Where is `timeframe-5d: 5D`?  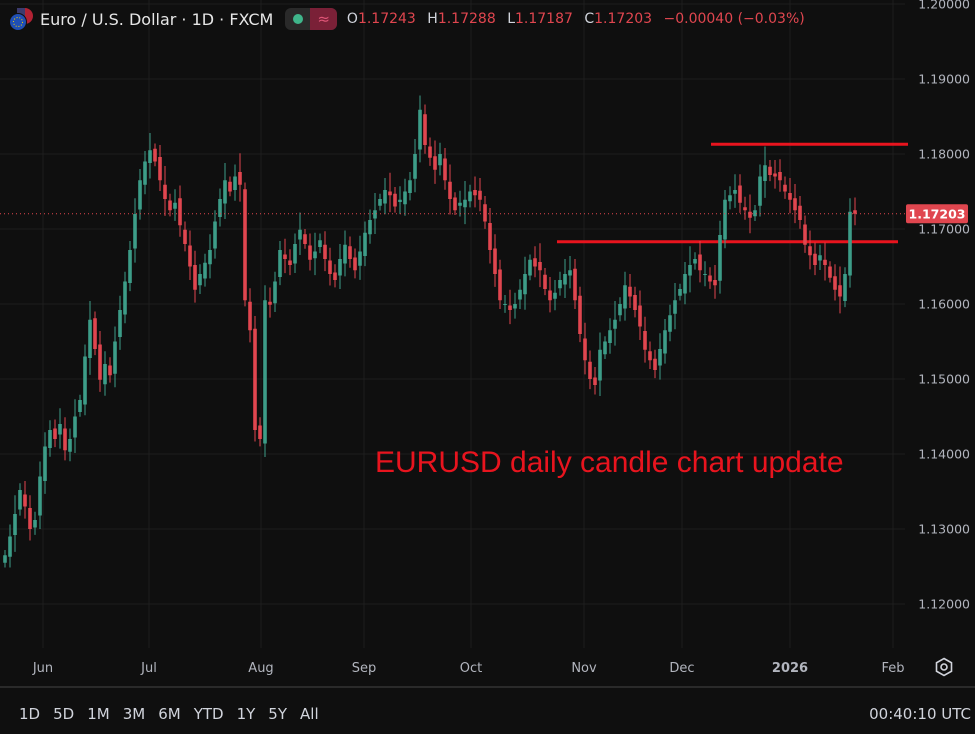
timeframe-5d: 5D is located at coordinates (64, 714).